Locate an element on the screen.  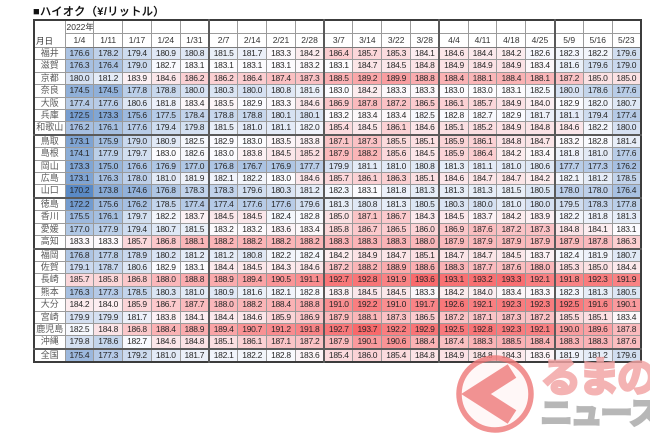
price-cell: 181.5 is located at coordinates (511, 191).